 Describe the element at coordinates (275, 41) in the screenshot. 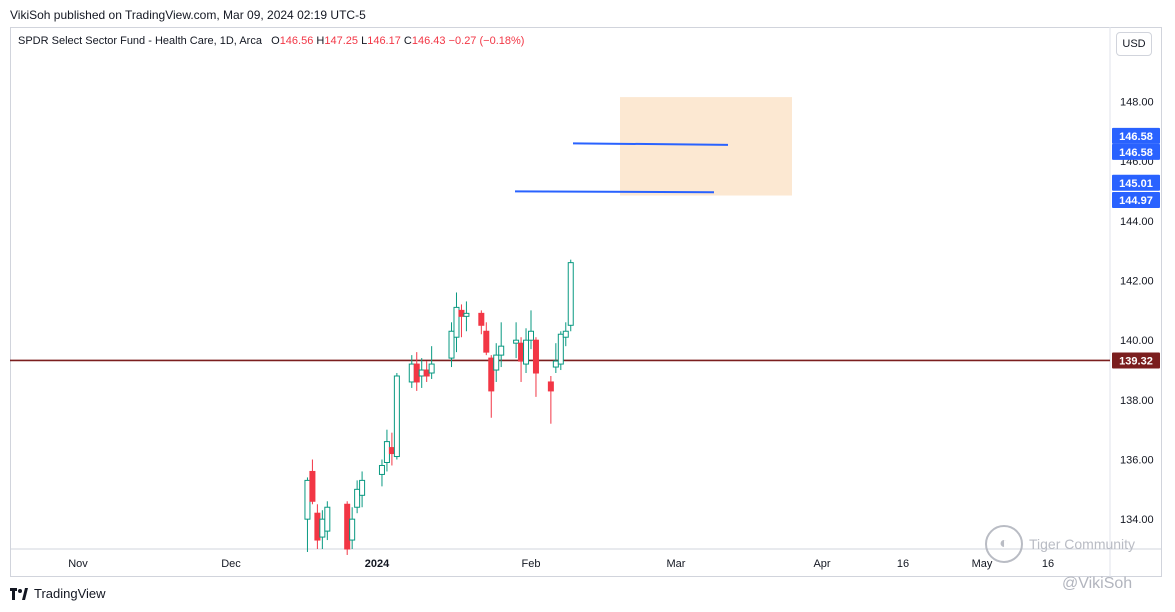

I see `open-label: O` at that location.